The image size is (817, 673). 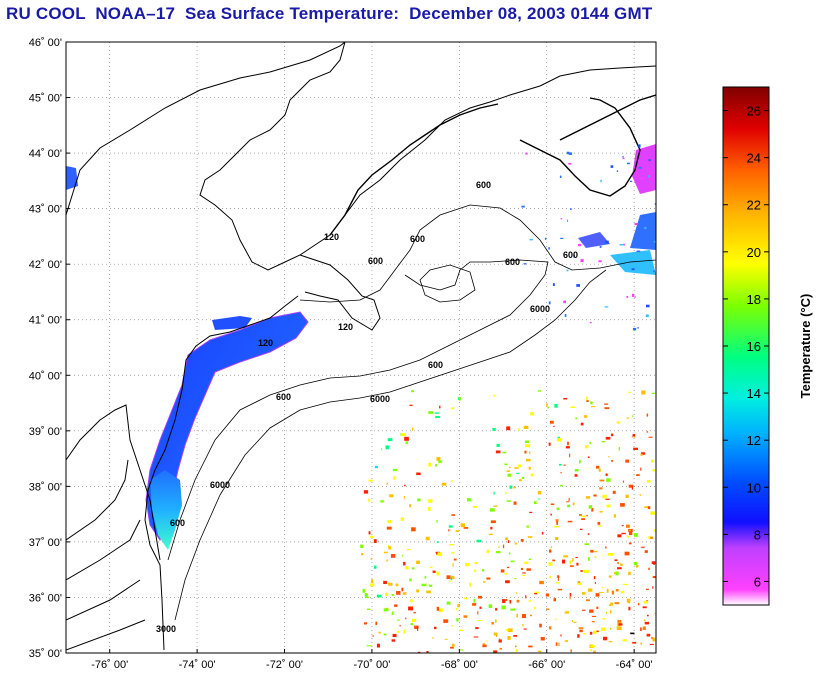 I want to click on latitude-label: 37˚ 00', so click(x=45, y=543).